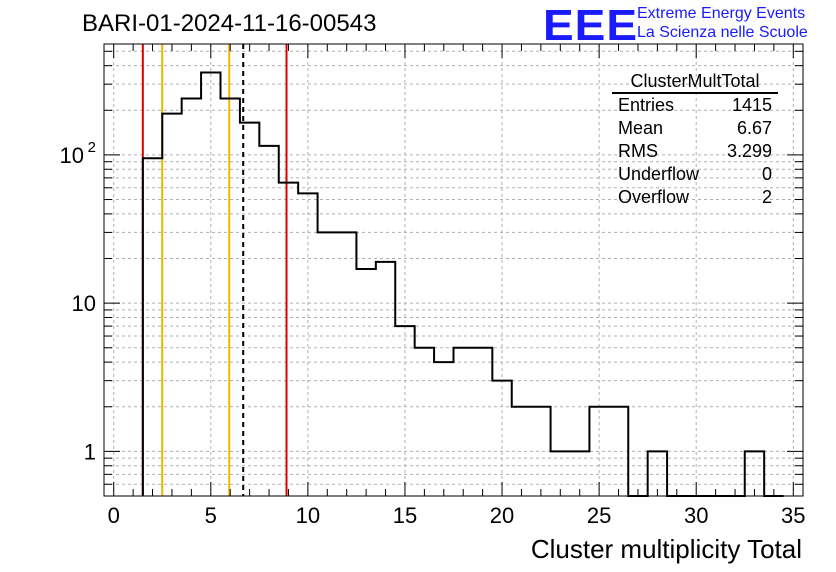  I want to click on x-tick-label: 10, so click(308, 515).